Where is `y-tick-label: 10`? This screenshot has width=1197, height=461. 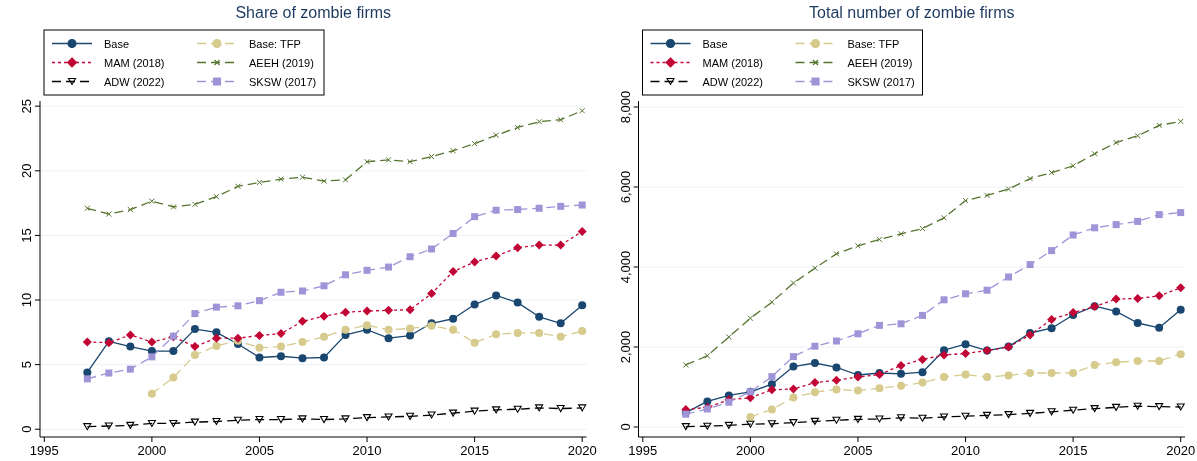 y-tick-label: 10 is located at coordinates (26, 300).